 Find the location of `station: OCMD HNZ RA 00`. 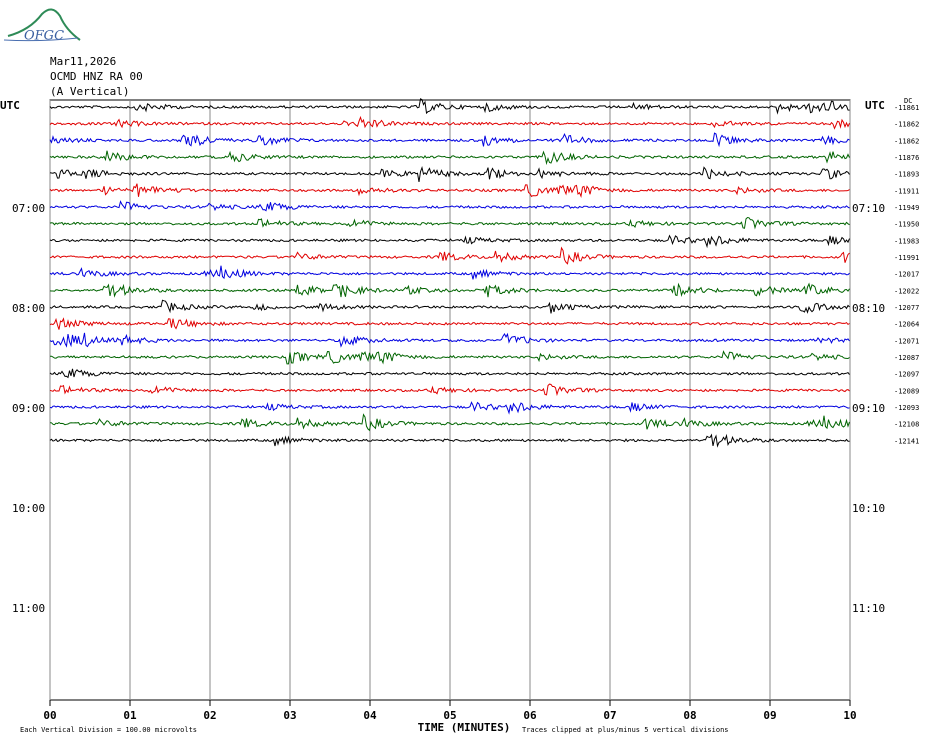

station: OCMD HNZ RA 00 is located at coordinates (96, 76).